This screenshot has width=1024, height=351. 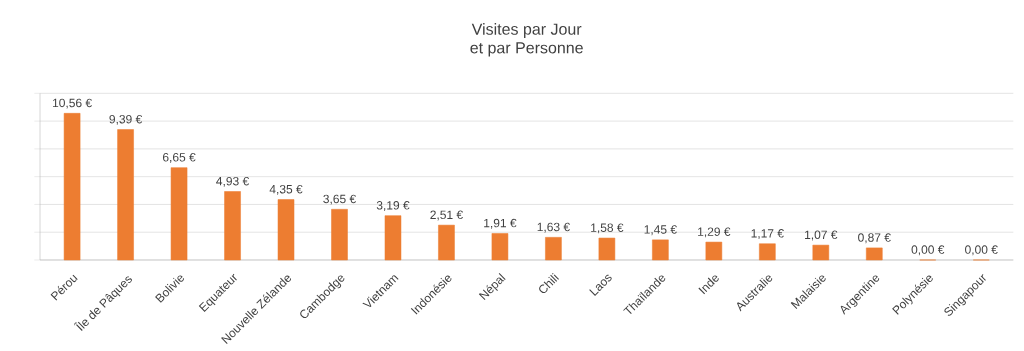 What do you see at coordinates (446, 215) in the screenshot?
I see `data-label: 2,51 €` at bounding box center [446, 215].